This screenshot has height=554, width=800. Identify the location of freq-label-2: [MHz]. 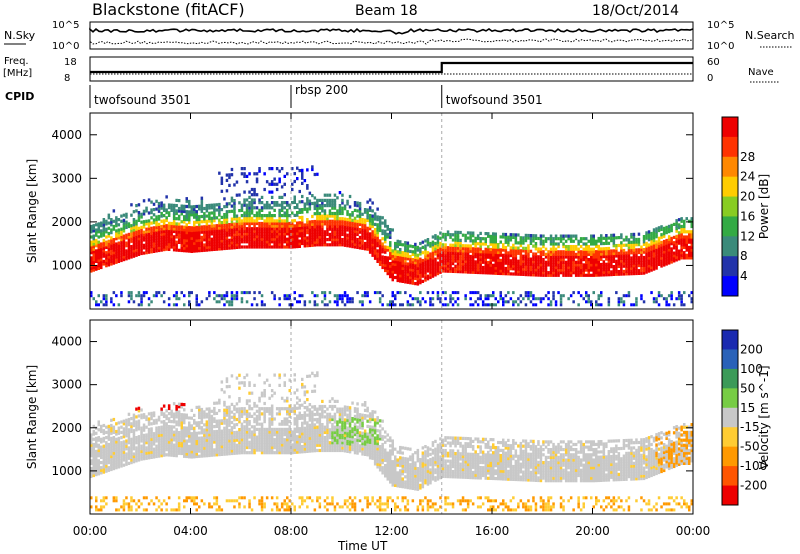
(17, 73).